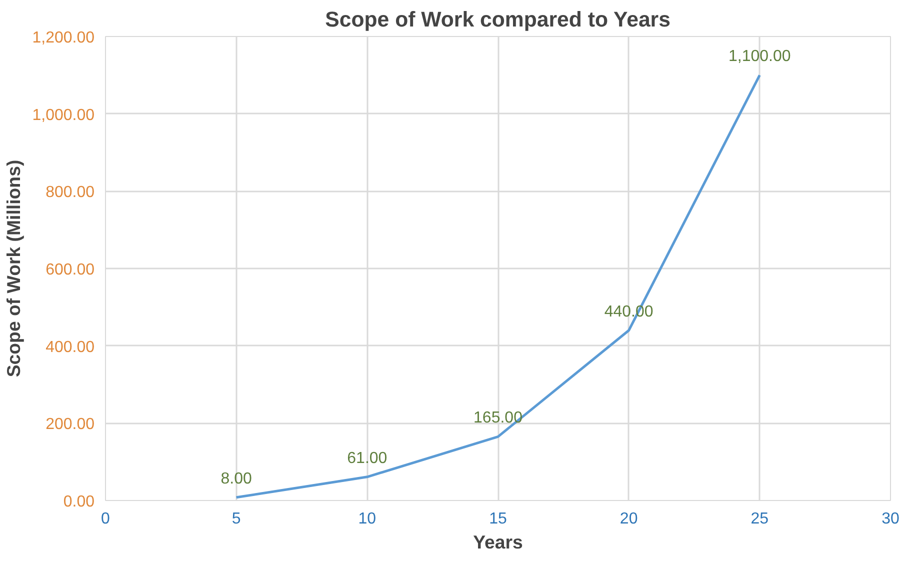 This screenshot has width=922, height=563. I want to click on data-label: 8.00, so click(236, 479).